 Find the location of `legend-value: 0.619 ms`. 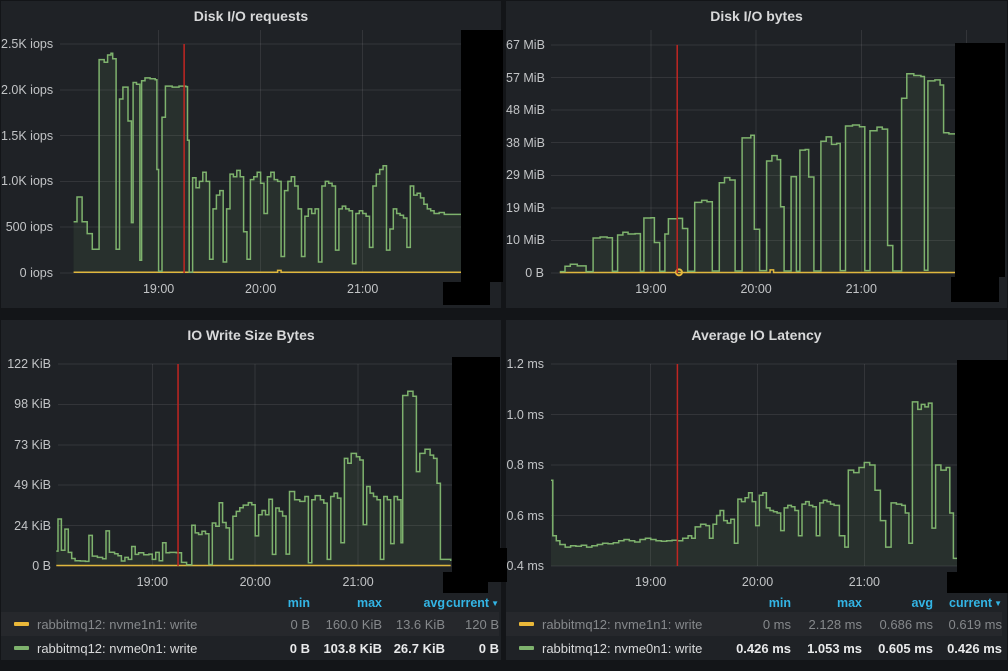

legend-value: 0.619 ms is located at coordinates (975, 624).